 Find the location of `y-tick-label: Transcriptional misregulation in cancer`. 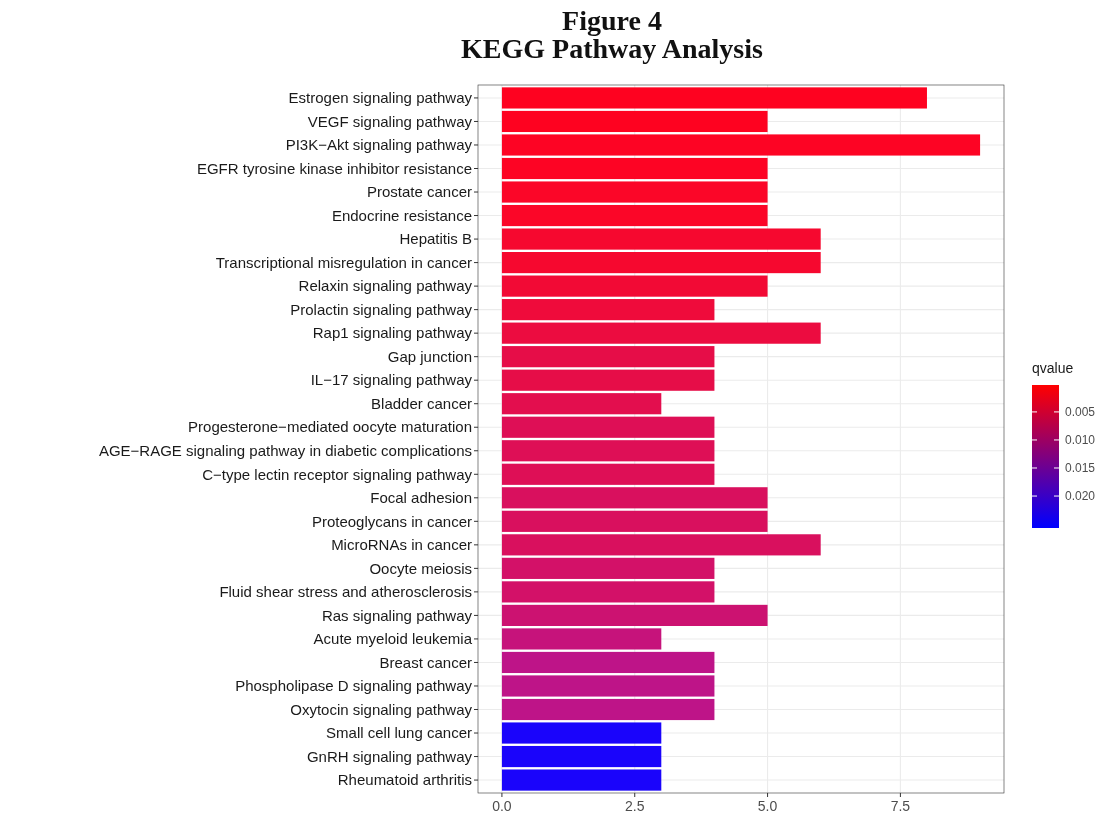

y-tick-label: Transcriptional misregulation in cancer is located at coordinates (343, 262).